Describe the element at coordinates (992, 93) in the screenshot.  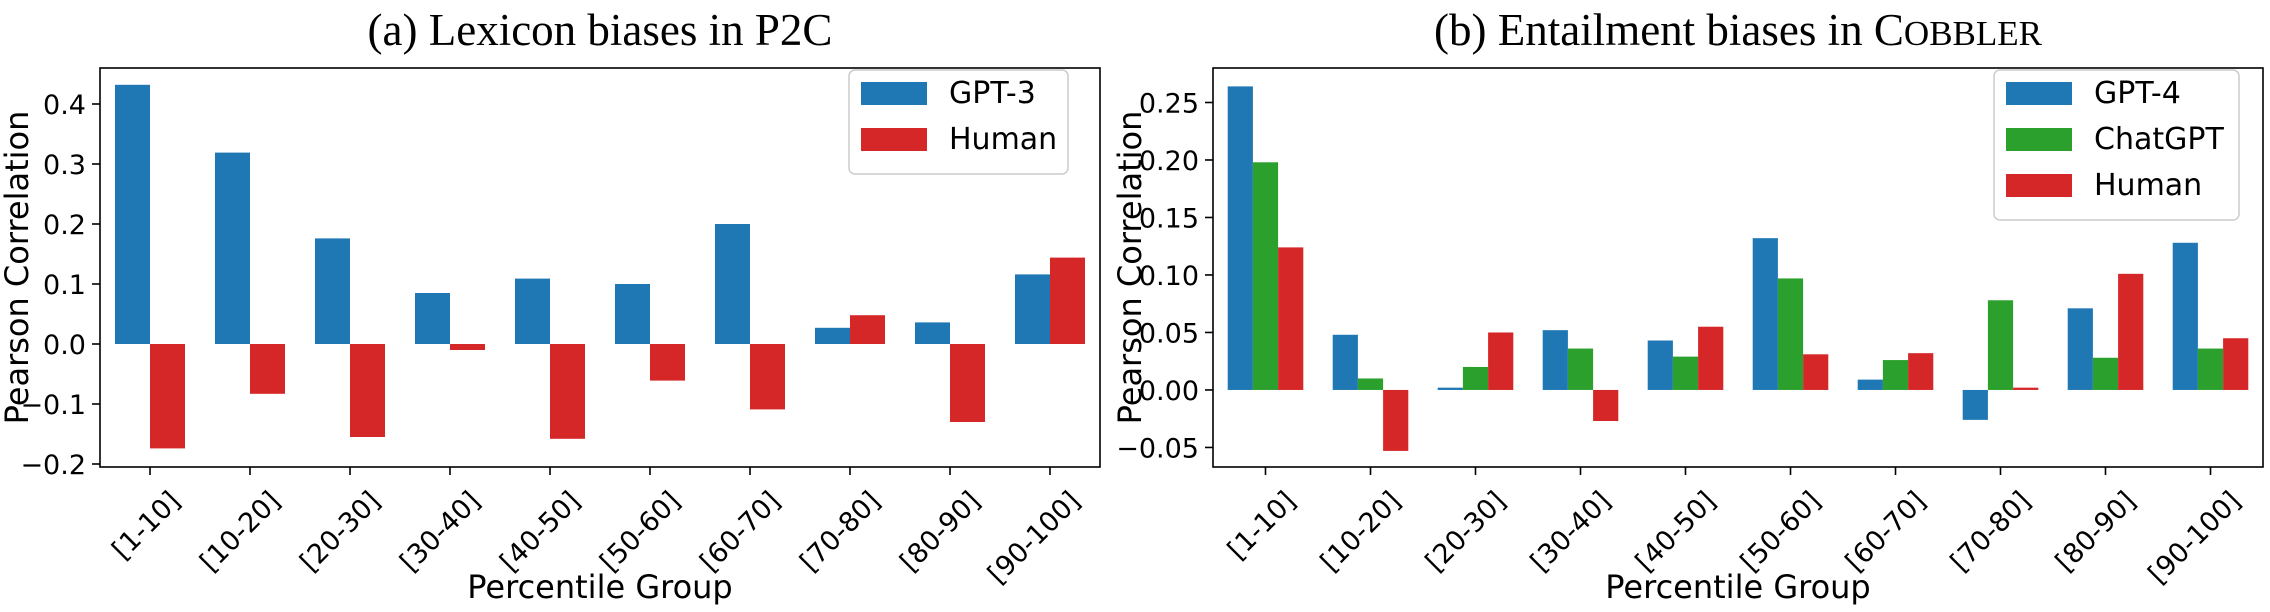
I see `legend-label: GPT-3` at that location.